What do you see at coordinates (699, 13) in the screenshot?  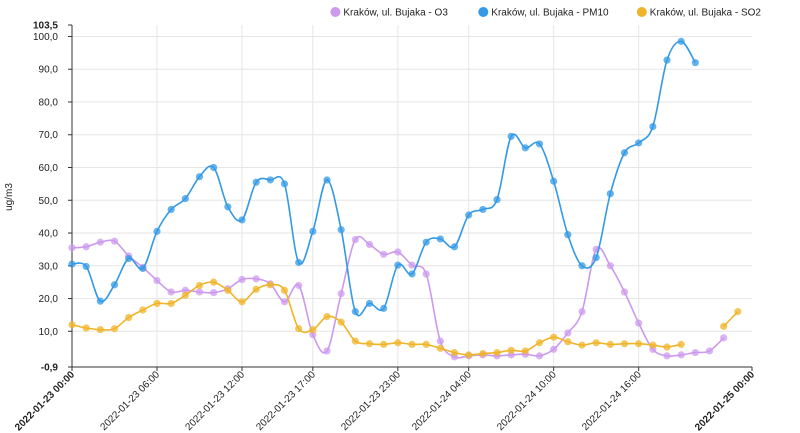 I see `legend-item-2: Kraków, ul. Bujaka - SO2` at bounding box center [699, 13].